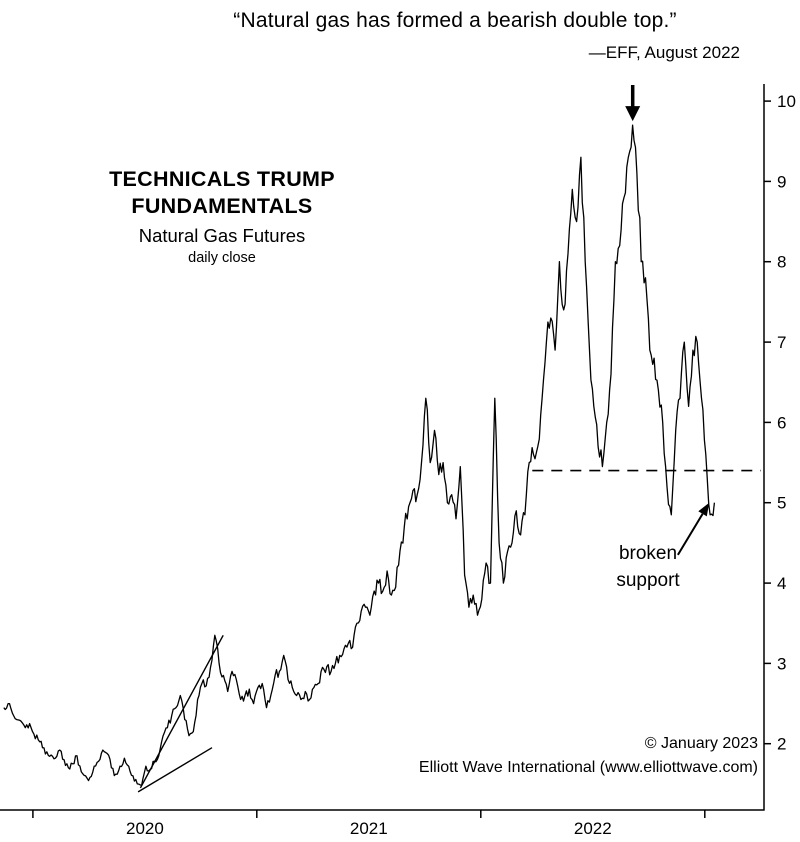 The image size is (800, 842). What do you see at coordinates (175, 770) in the screenshot?
I see `wedge-lower-trendline` at bounding box center [175, 770].